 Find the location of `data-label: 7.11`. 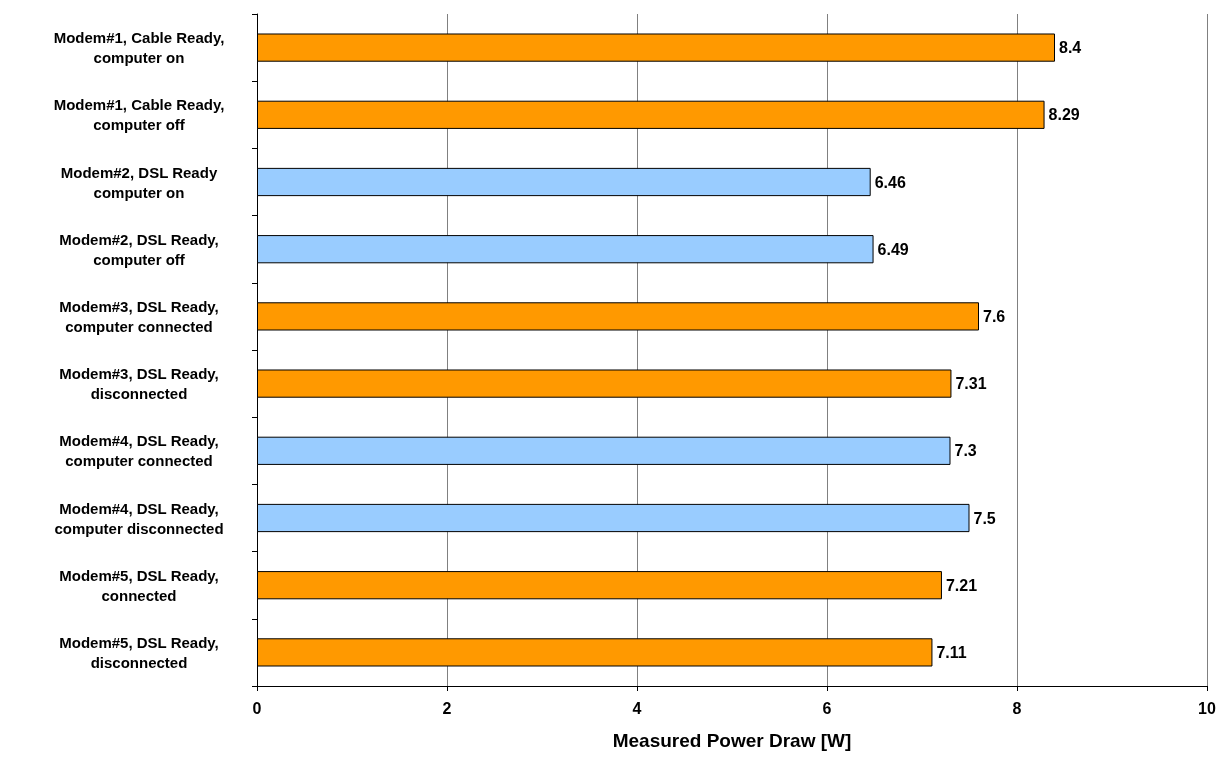

data-label: 7.11 is located at coordinates (951, 652).